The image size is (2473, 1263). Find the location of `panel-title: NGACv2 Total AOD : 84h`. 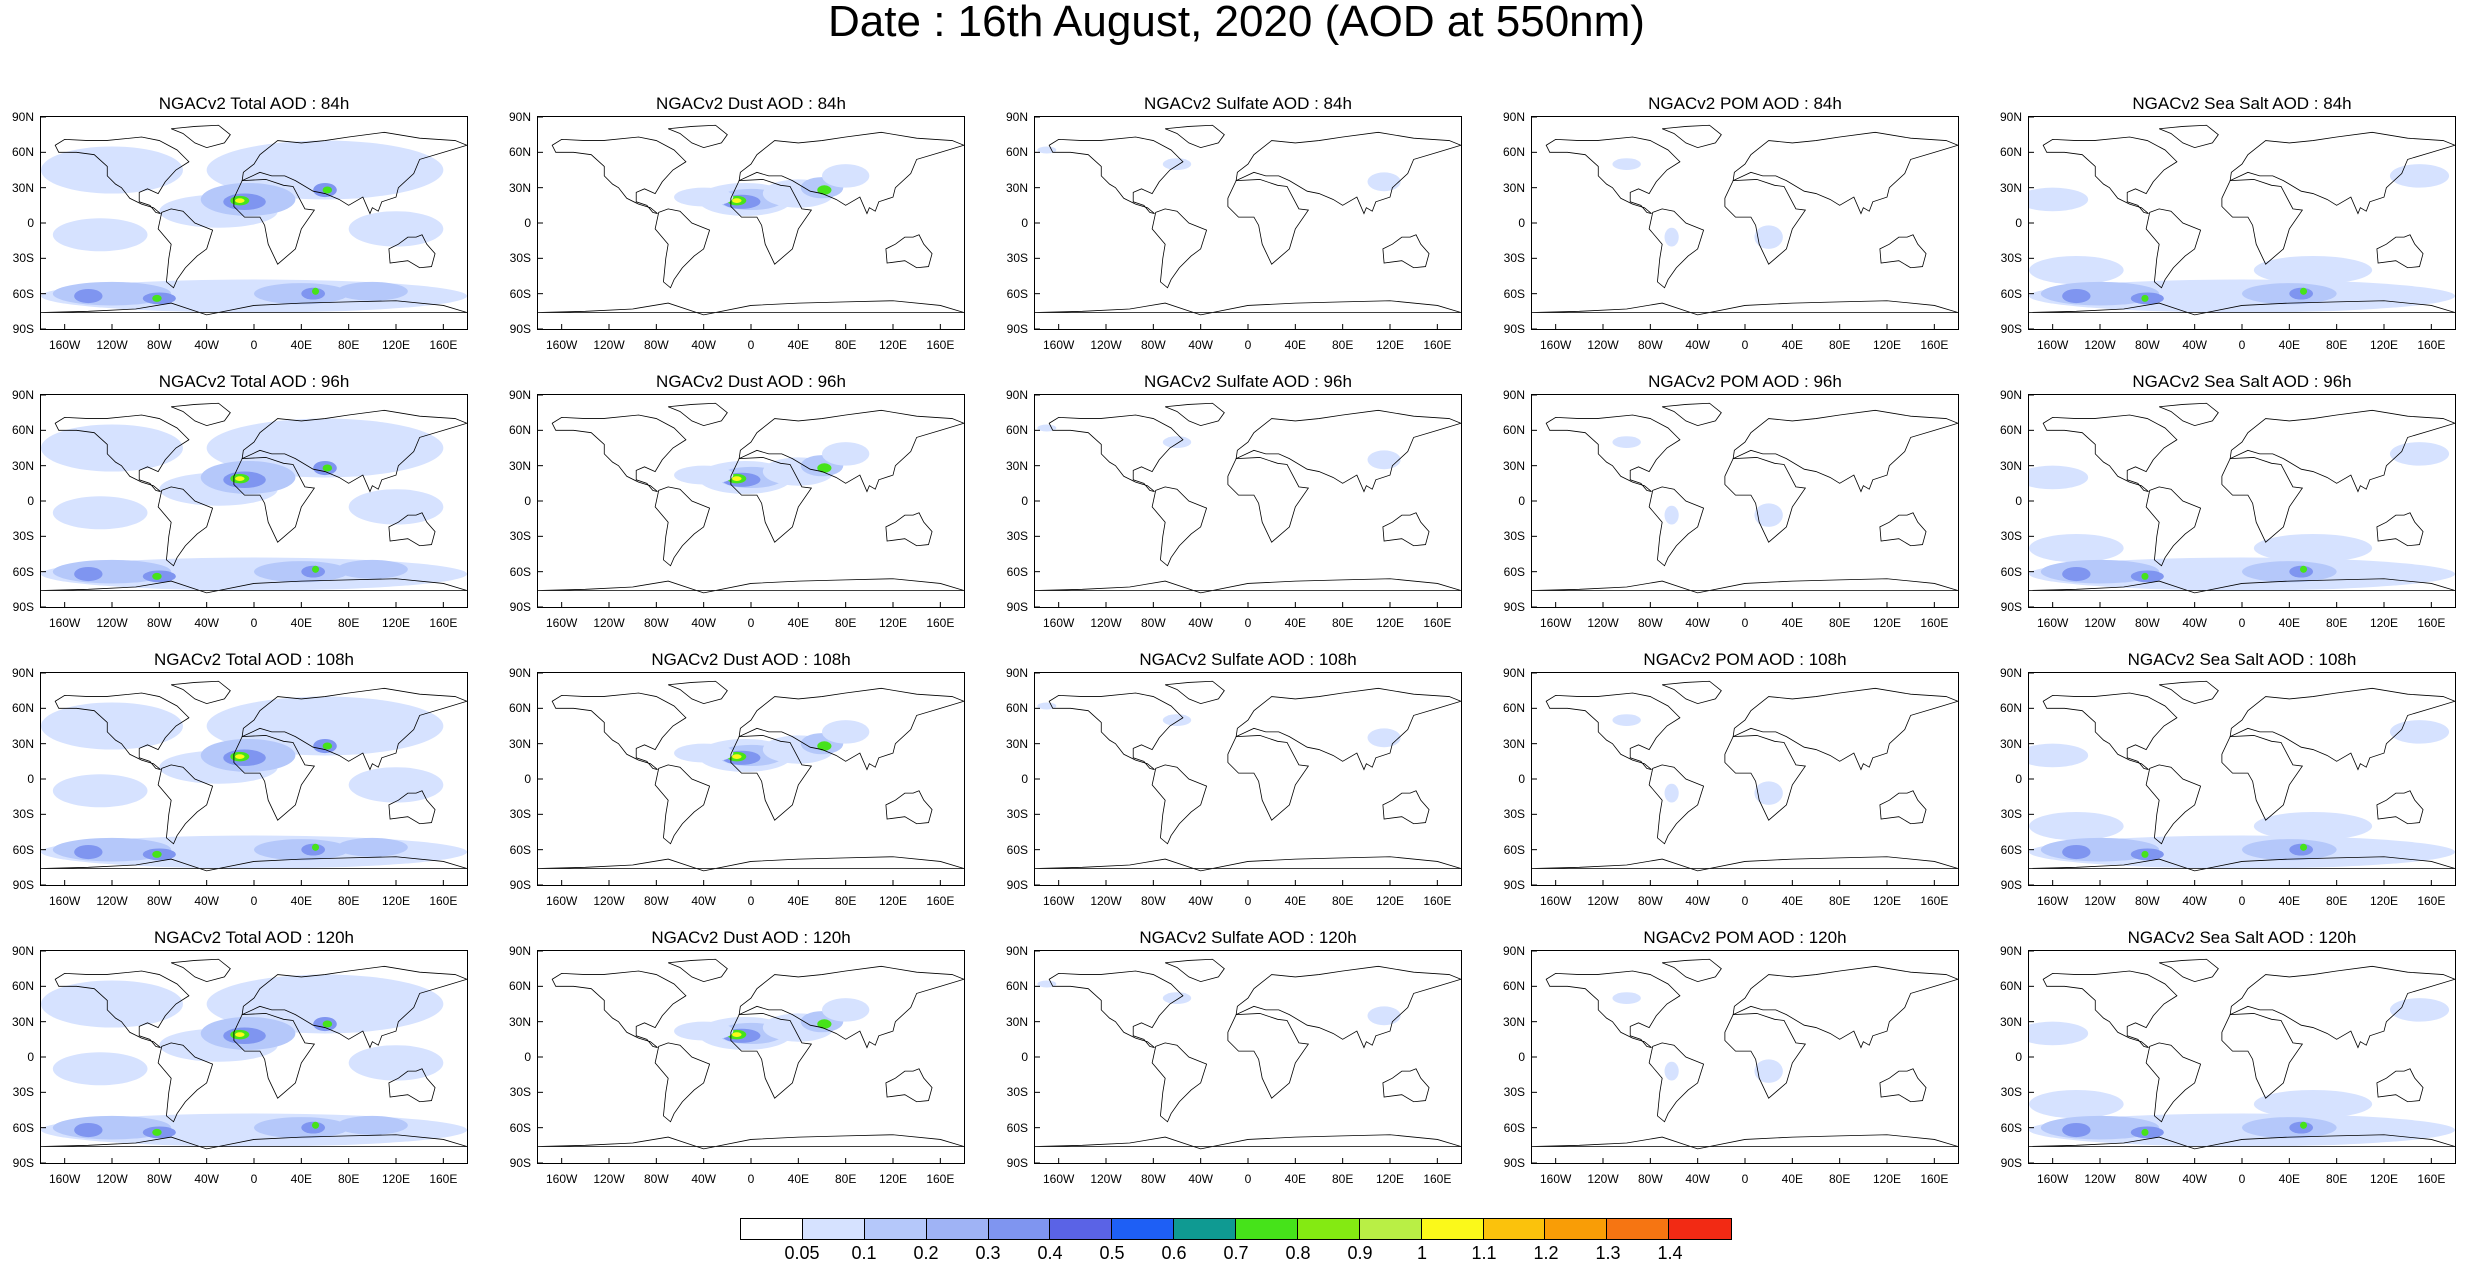

panel-title: NGACv2 Total AOD : 84h is located at coordinates (254, 103).